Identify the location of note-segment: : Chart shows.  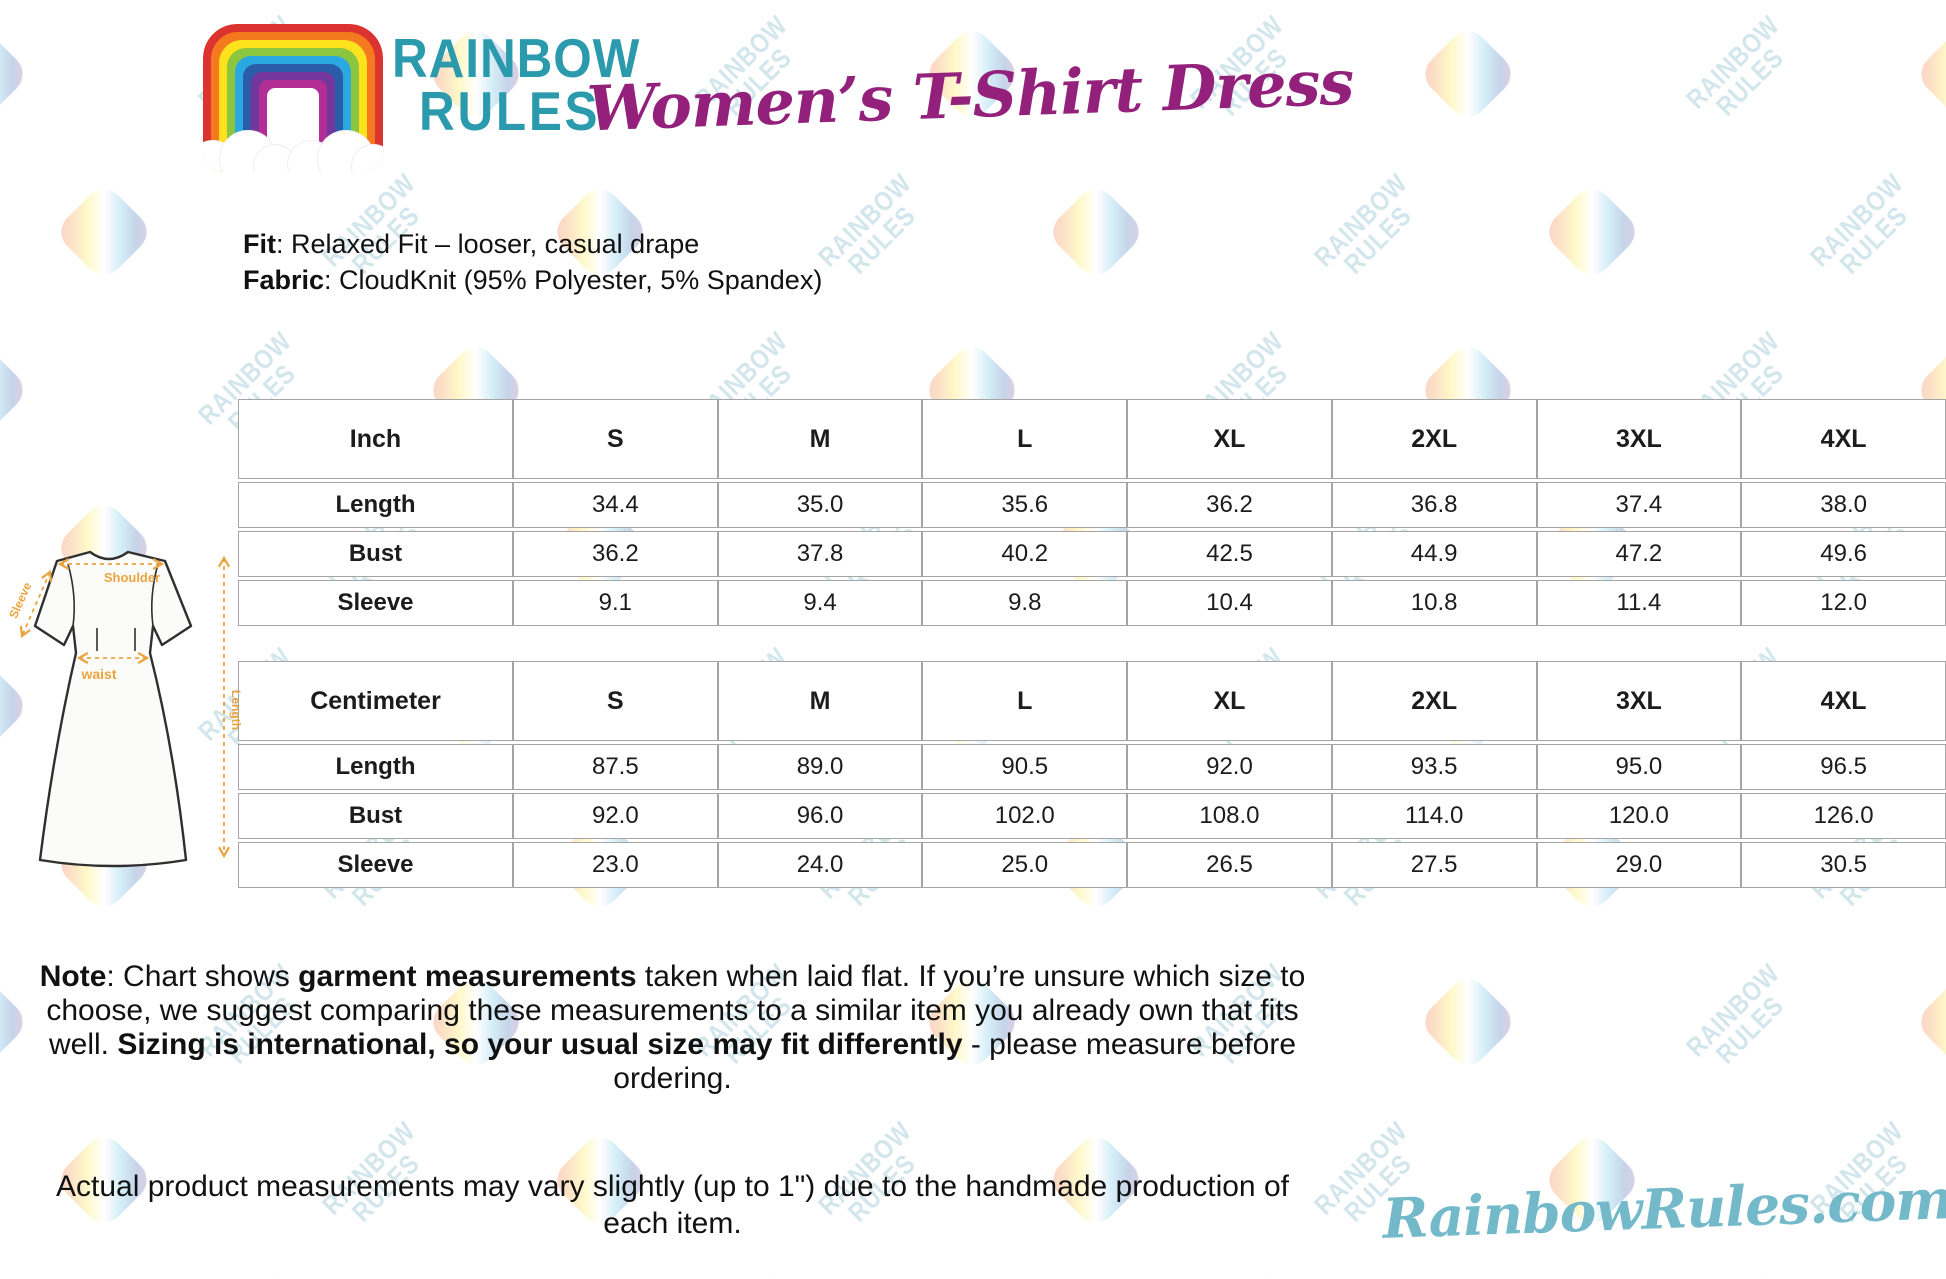
(202, 976).